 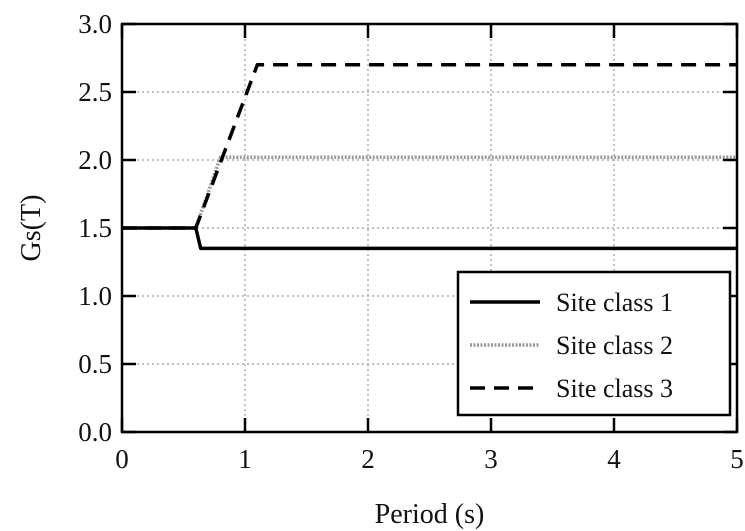 What do you see at coordinates (95, 160) in the screenshot?
I see `y-tick-label: 2.0` at bounding box center [95, 160].